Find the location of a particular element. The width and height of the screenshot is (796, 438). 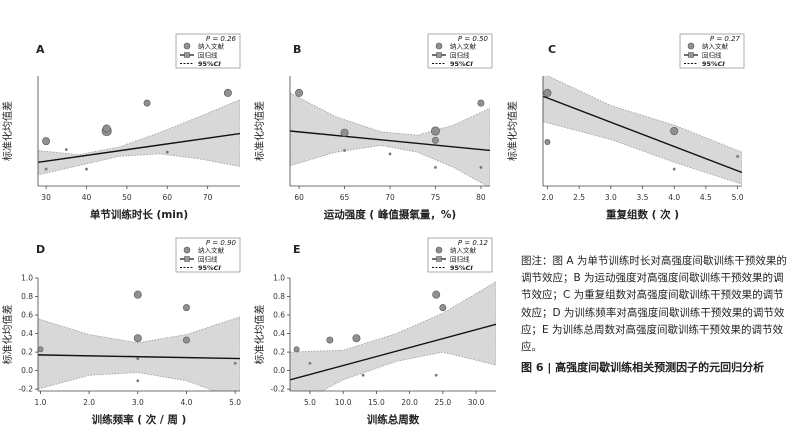

x-tick-label: 10.0 is located at coordinates (343, 402).